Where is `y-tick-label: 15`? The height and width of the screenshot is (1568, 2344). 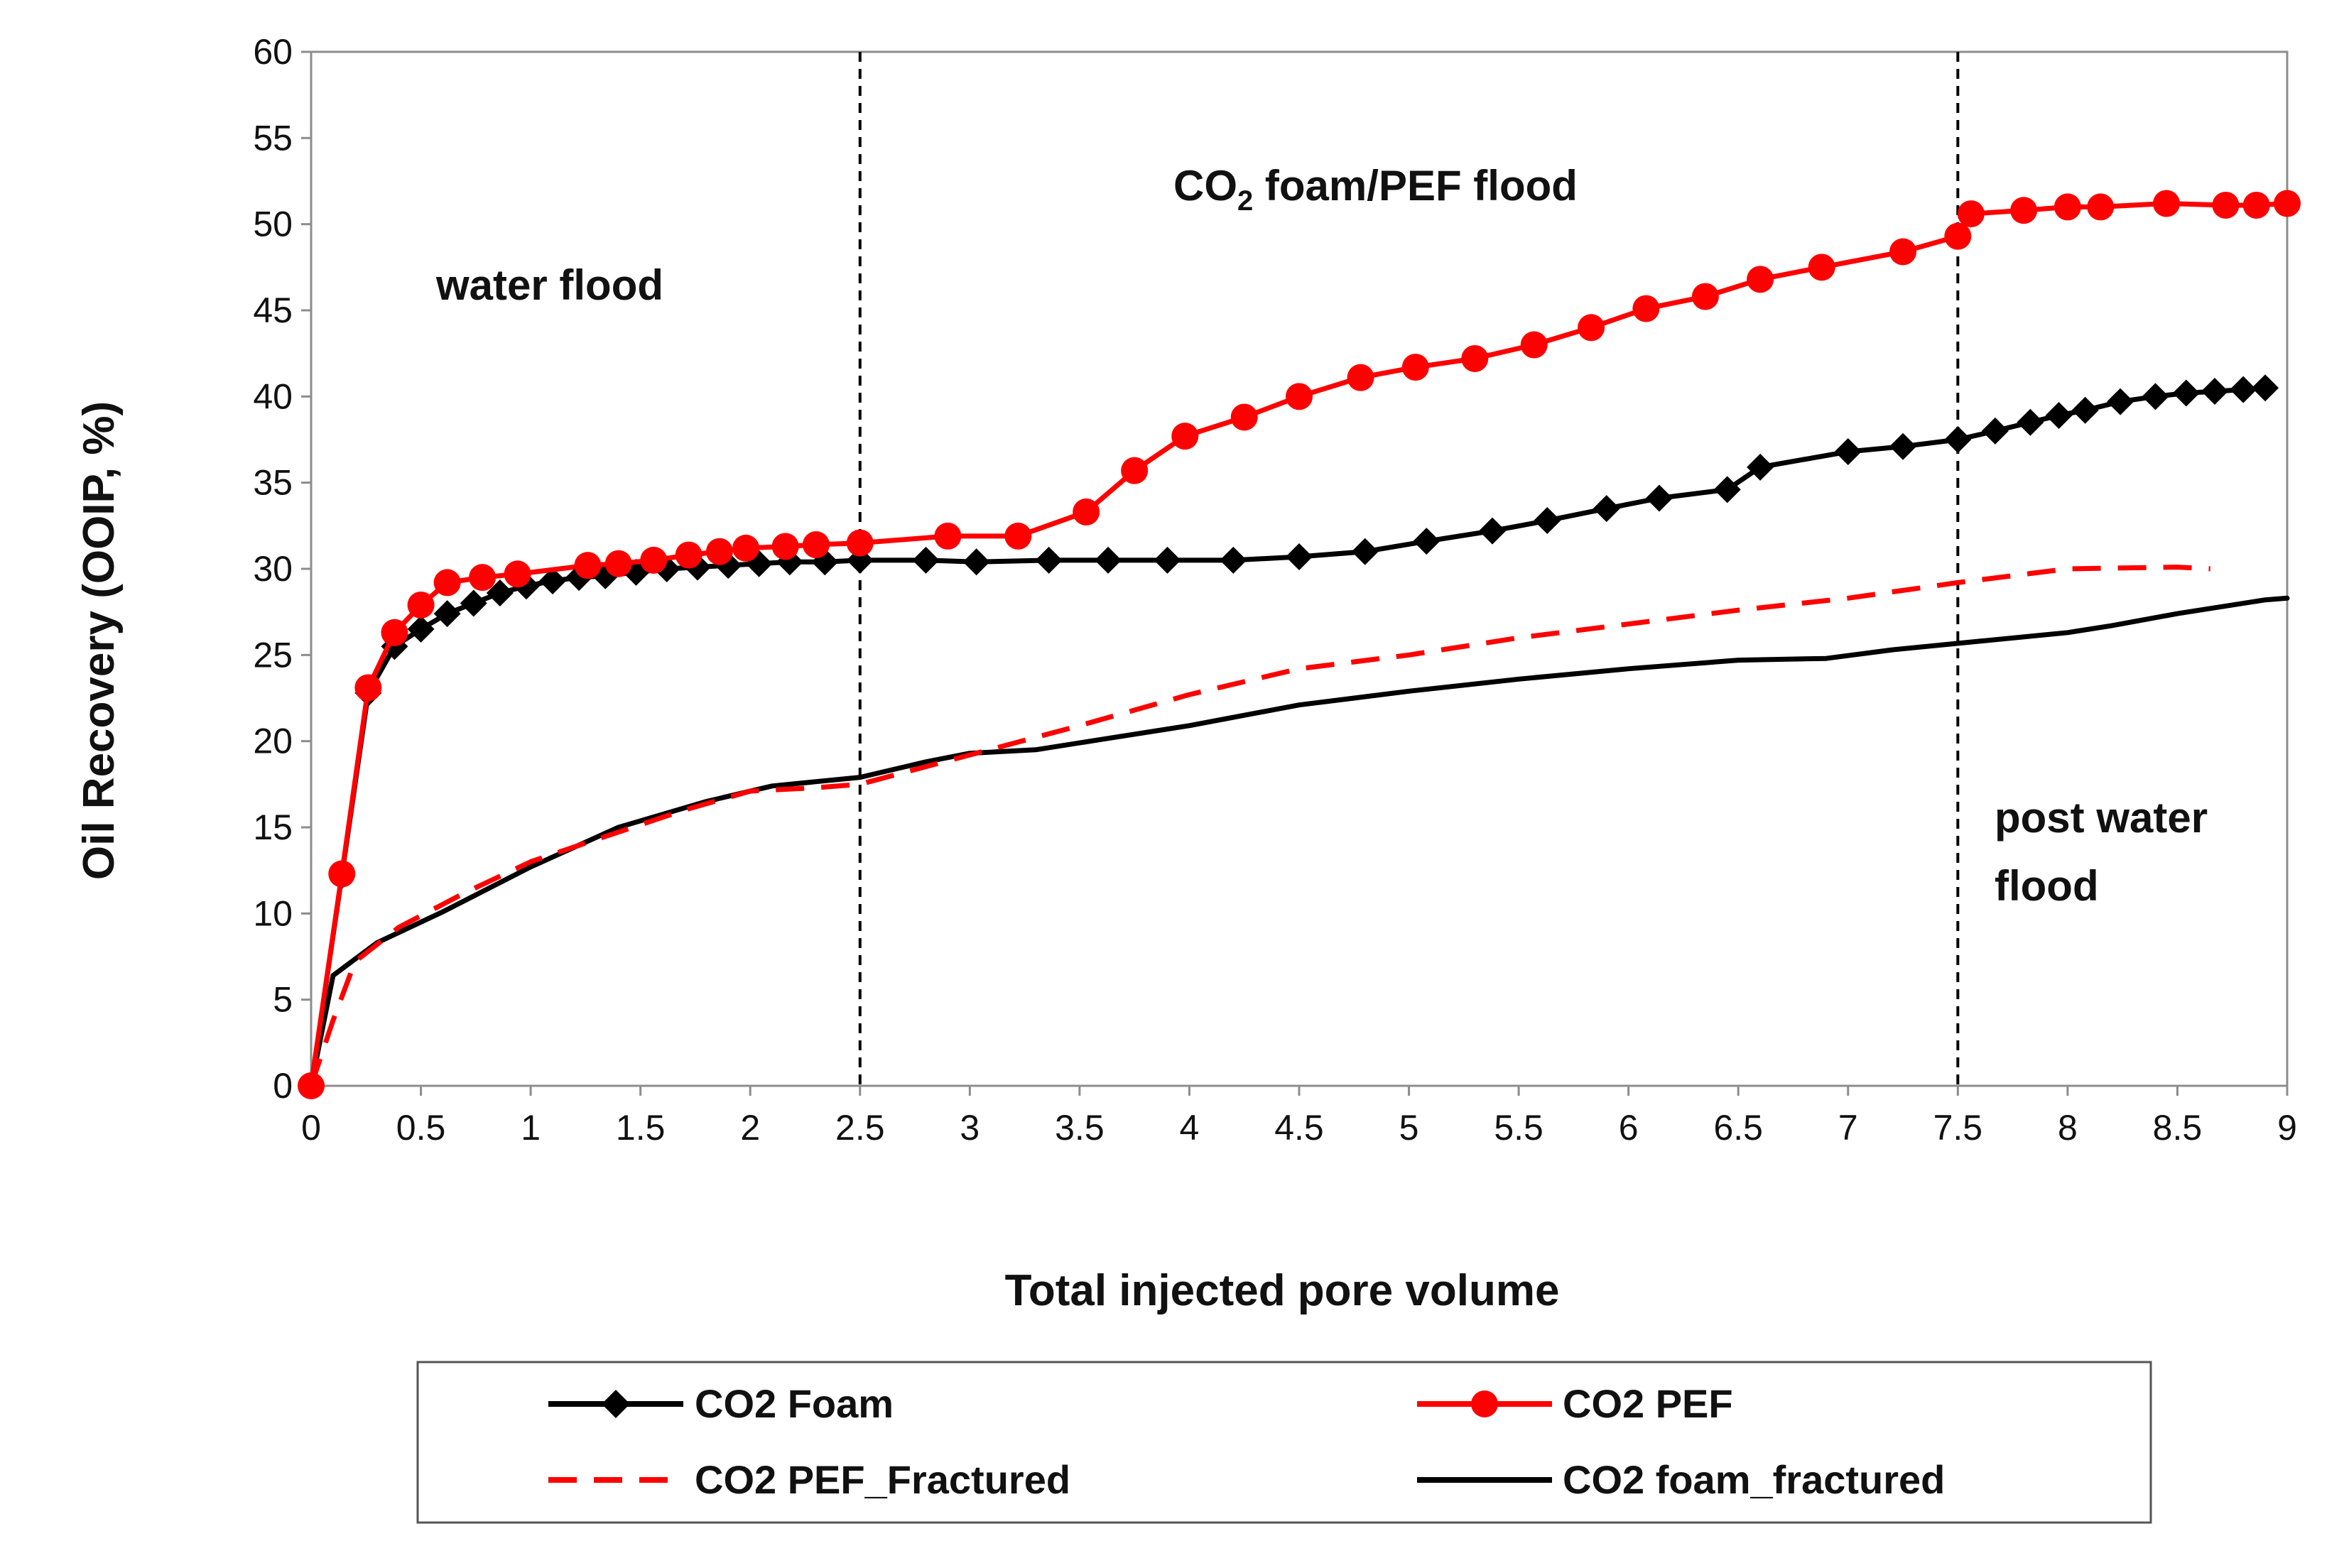 y-tick-label: 15 is located at coordinates (273, 827).